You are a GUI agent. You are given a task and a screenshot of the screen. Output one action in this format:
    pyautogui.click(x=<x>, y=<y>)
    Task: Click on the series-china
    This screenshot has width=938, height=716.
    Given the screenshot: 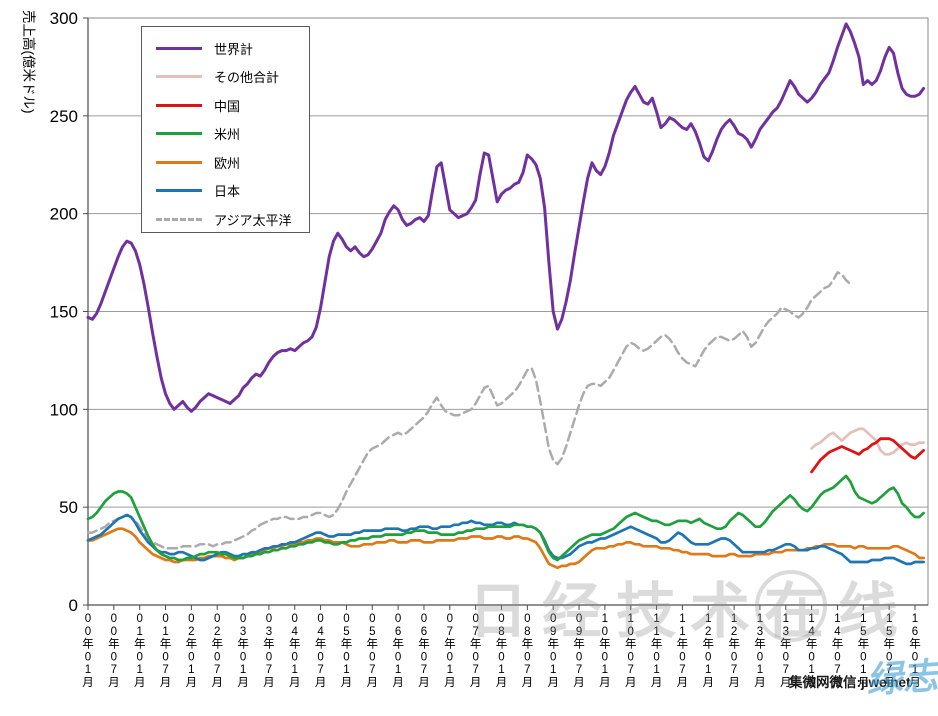 What is the action you would take?
    pyautogui.click(x=867, y=455)
    